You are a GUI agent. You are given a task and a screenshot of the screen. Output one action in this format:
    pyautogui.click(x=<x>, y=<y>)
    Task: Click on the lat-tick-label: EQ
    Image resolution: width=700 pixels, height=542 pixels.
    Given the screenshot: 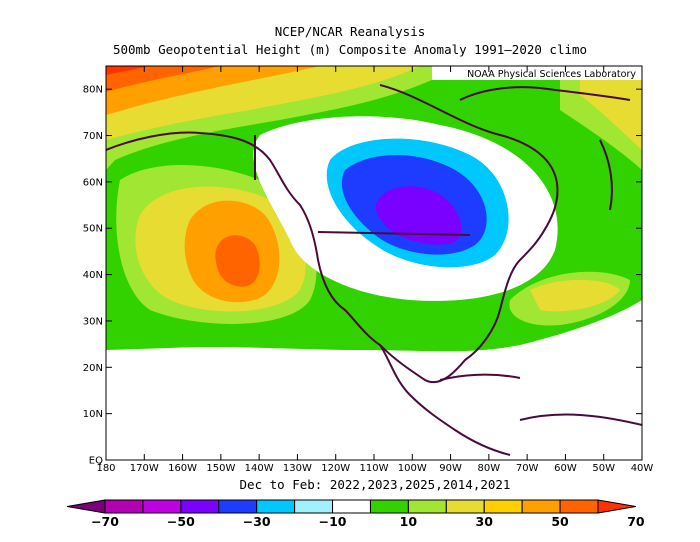 What is the action you would take?
    pyautogui.click(x=96, y=461)
    